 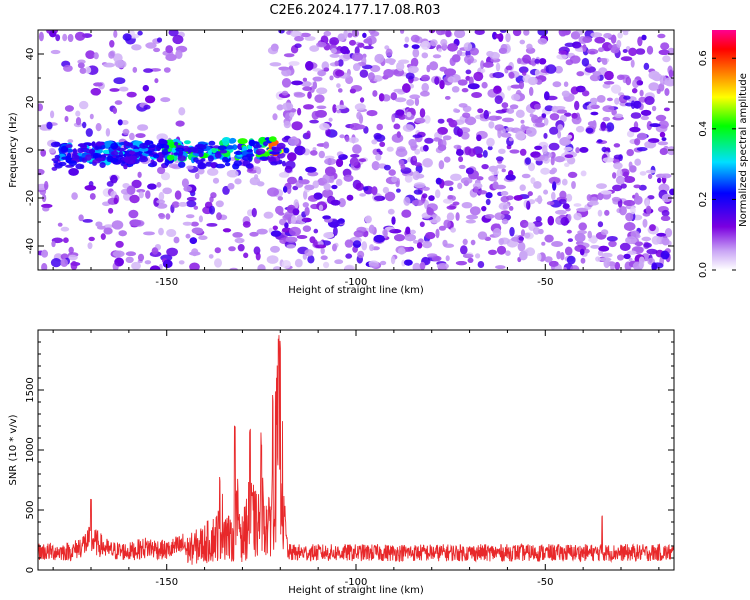 I want to click on colorbar, so click(x=724, y=150).